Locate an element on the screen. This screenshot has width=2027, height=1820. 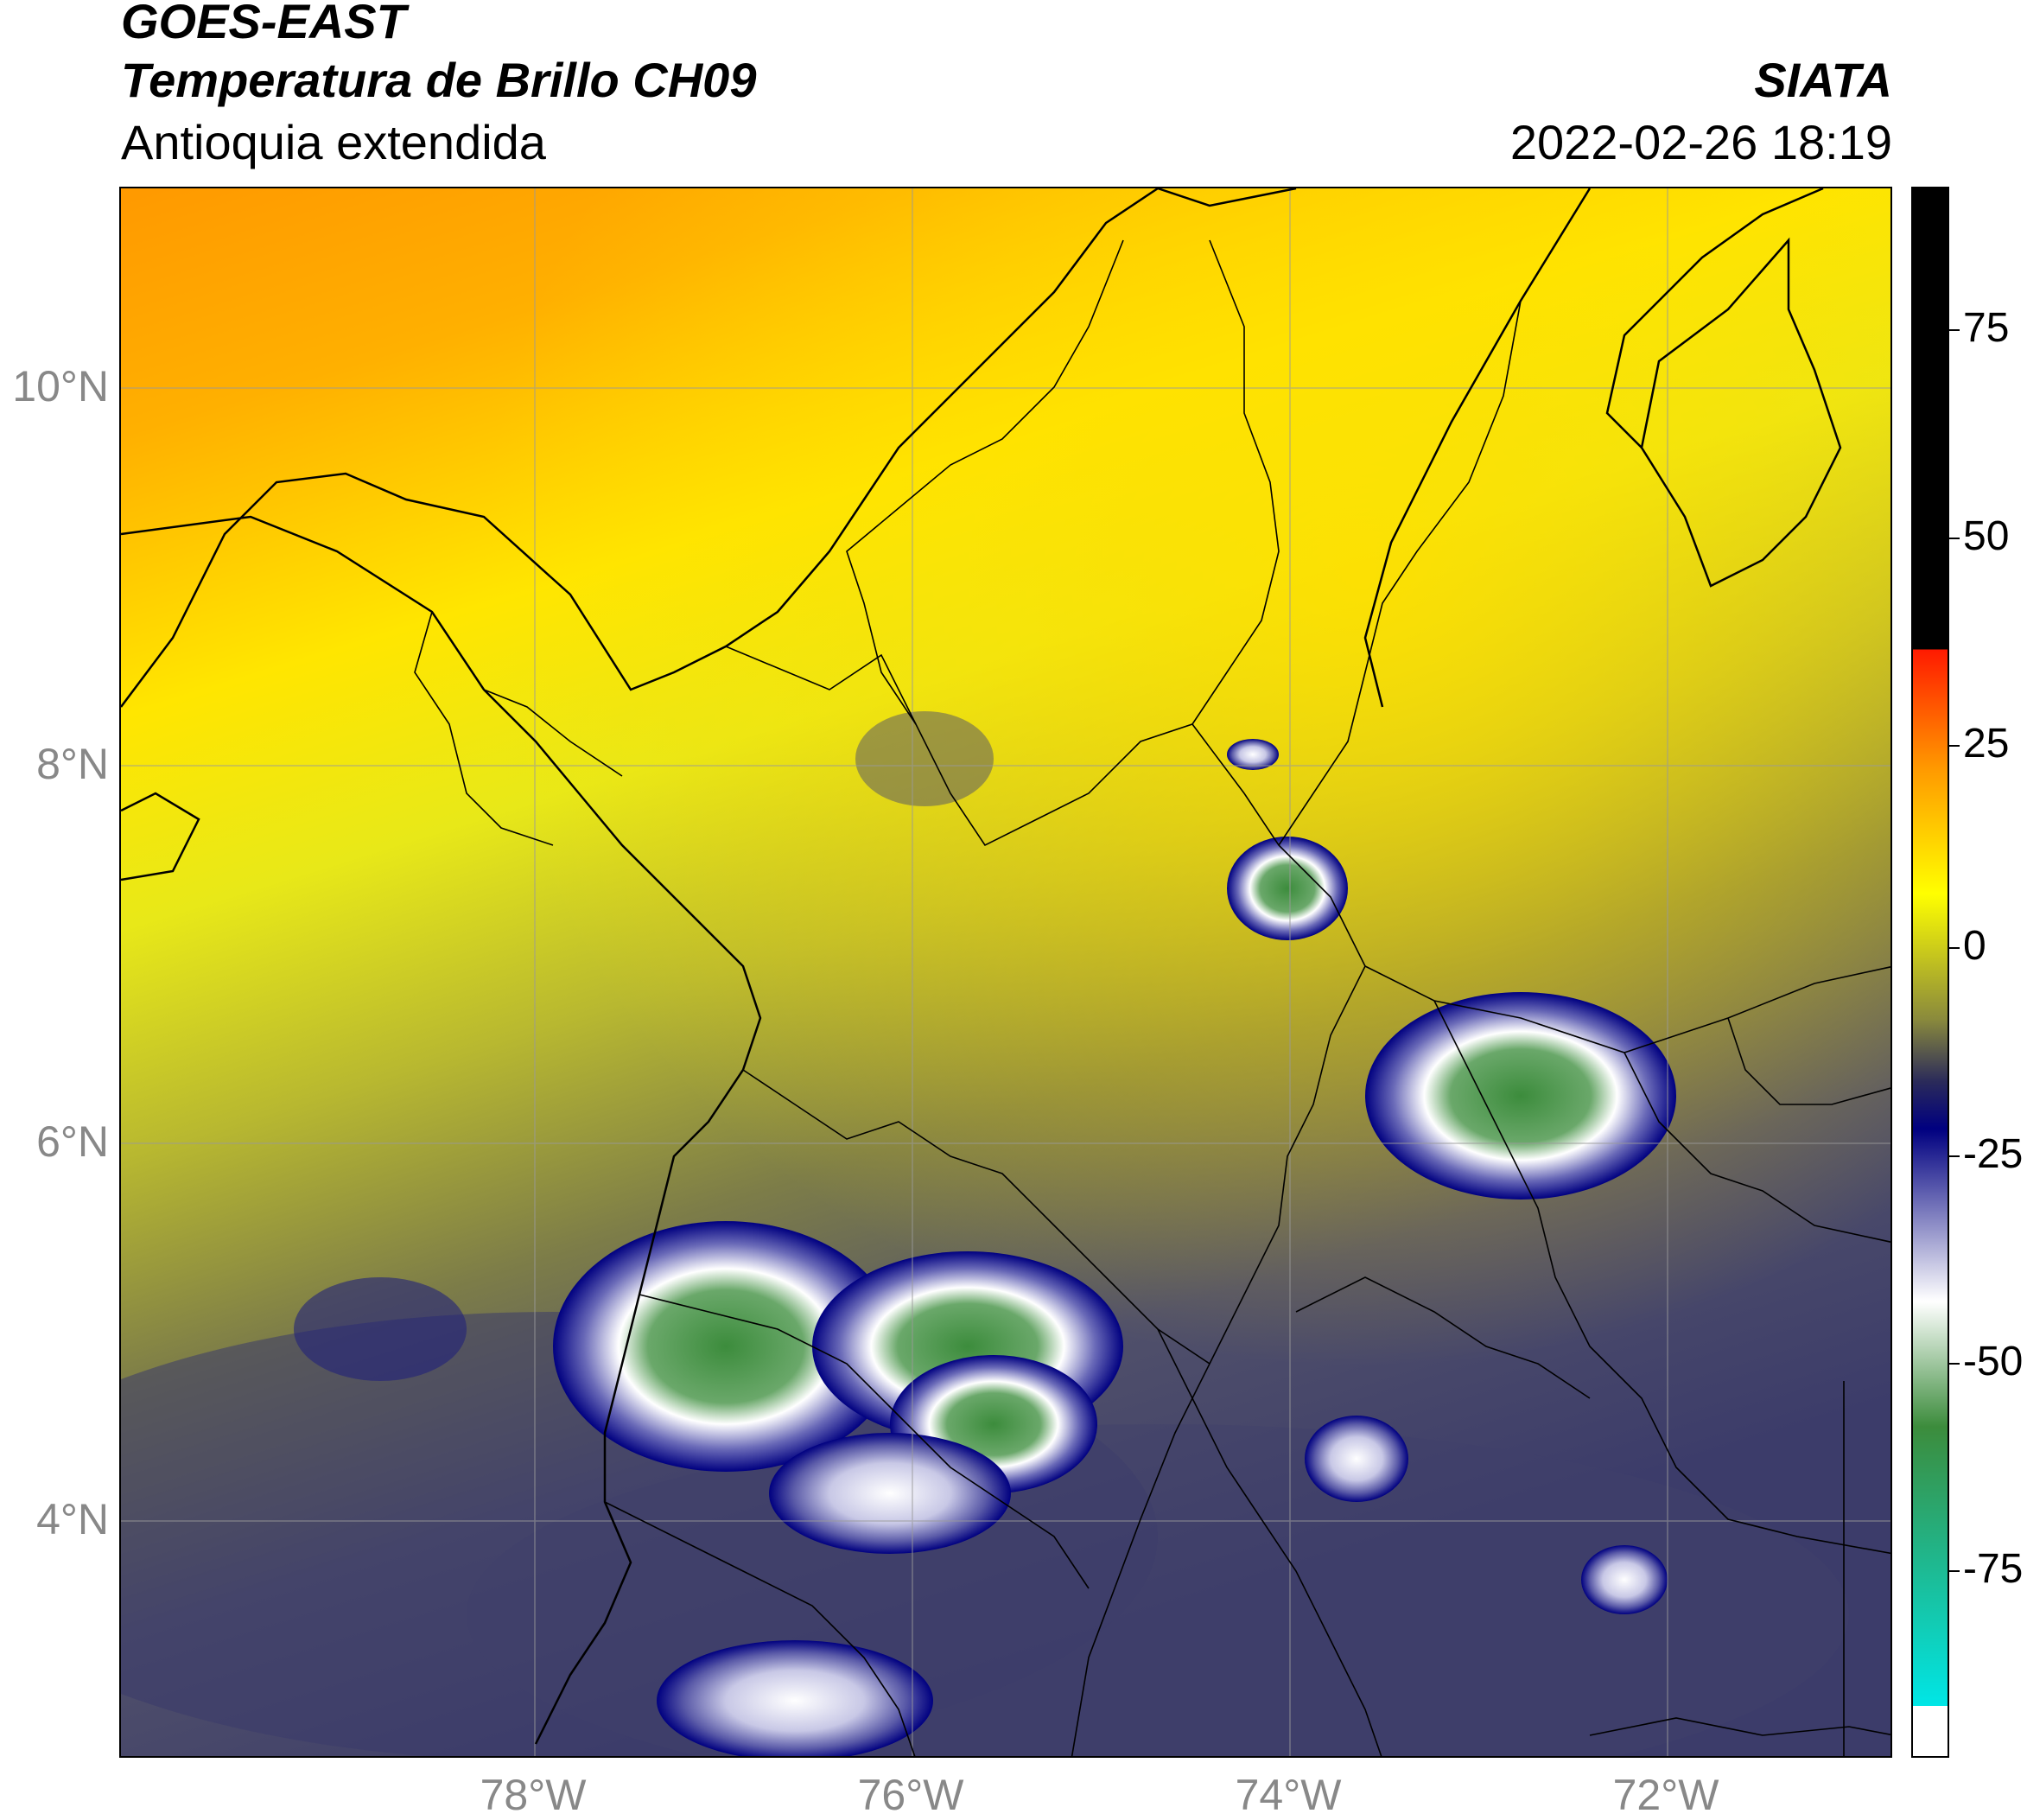
region-subtitle: Antioquia extendida is located at coordinates (333, 142).